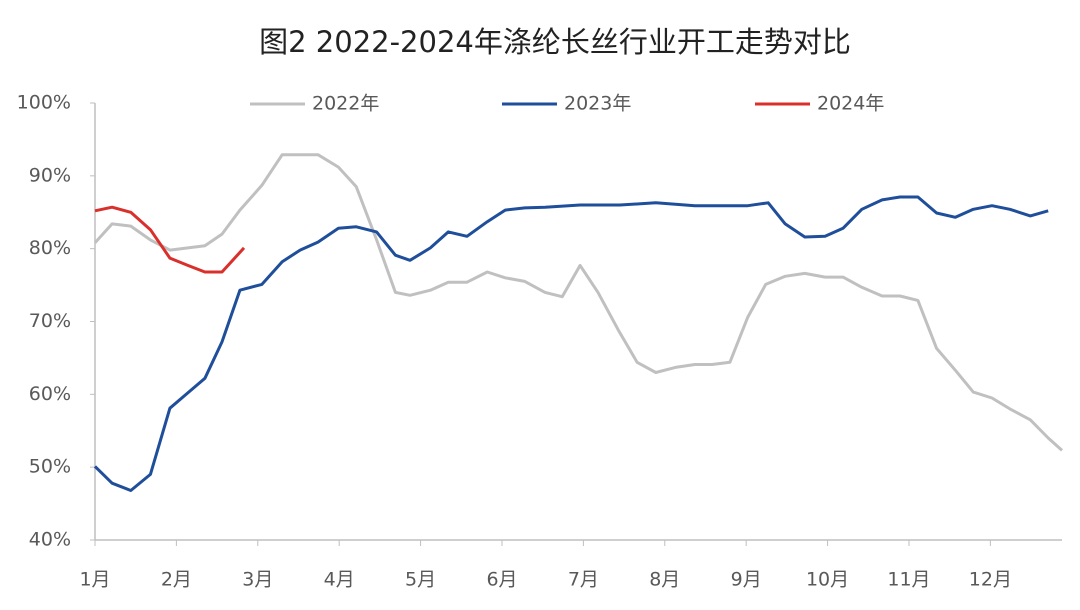  Describe the element at coordinates (990, 580) in the screenshot. I see `x-tick-label: 12月` at that location.